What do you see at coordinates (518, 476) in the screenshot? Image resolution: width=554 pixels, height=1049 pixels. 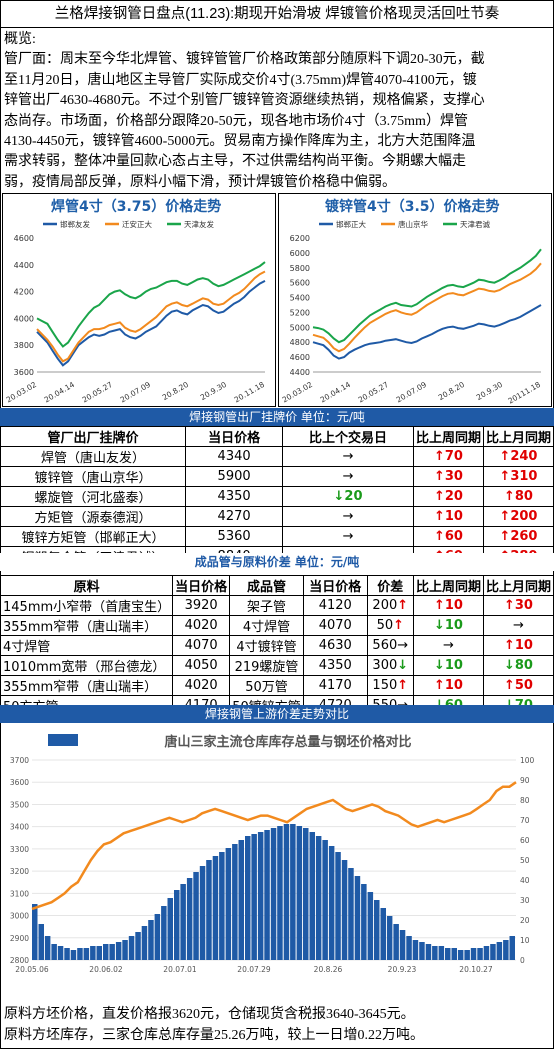 I see `month-change-cell: ↑310` at bounding box center [518, 476].